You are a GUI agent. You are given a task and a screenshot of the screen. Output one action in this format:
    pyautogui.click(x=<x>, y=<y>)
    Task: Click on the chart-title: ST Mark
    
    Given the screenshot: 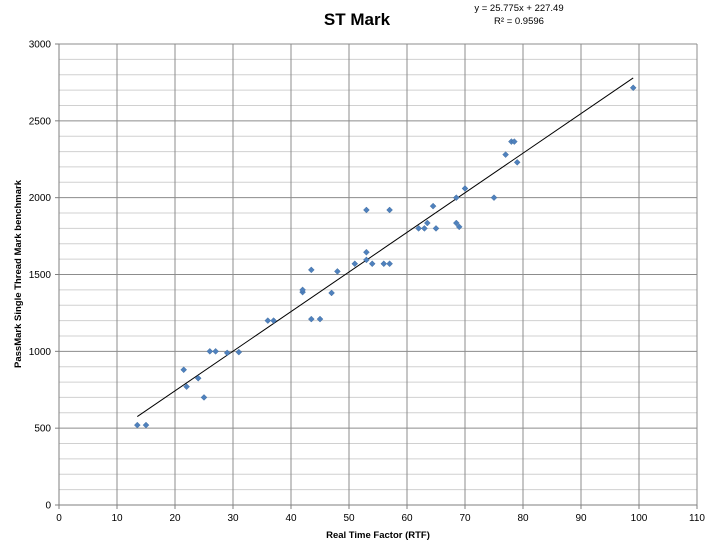 What is the action you would take?
    pyautogui.click(x=357, y=19)
    